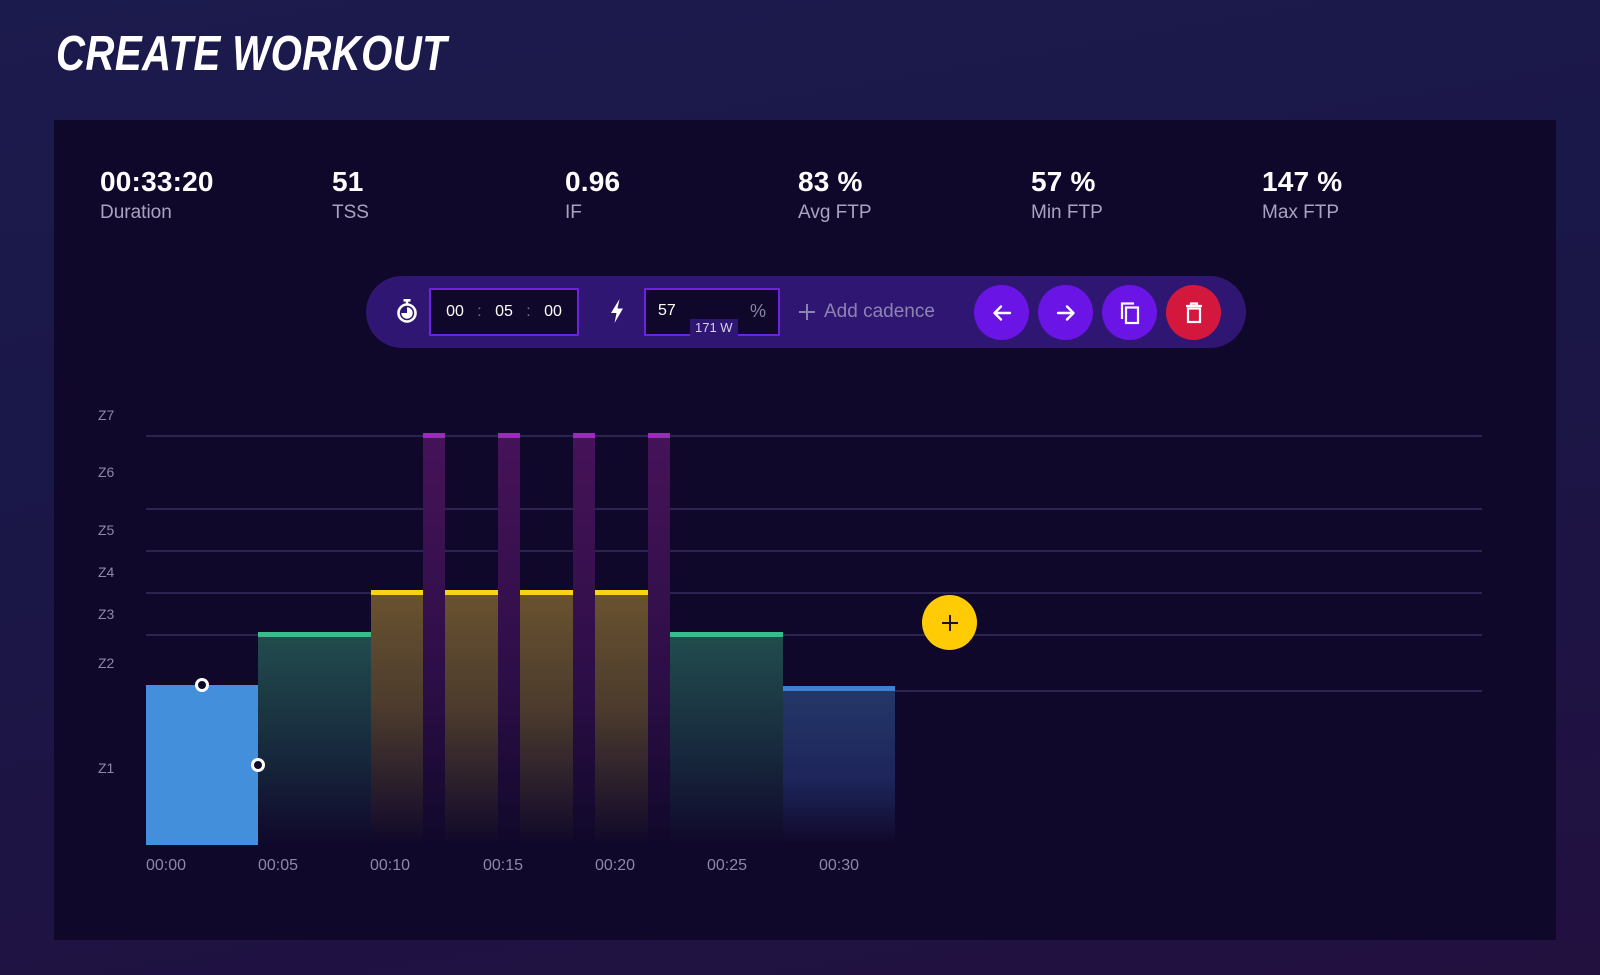 This screenshot has width=1600, height=975. Describe the element at coordinates (617, 311) in the screenshot. I see `lightning-bolt-icon` at that location.